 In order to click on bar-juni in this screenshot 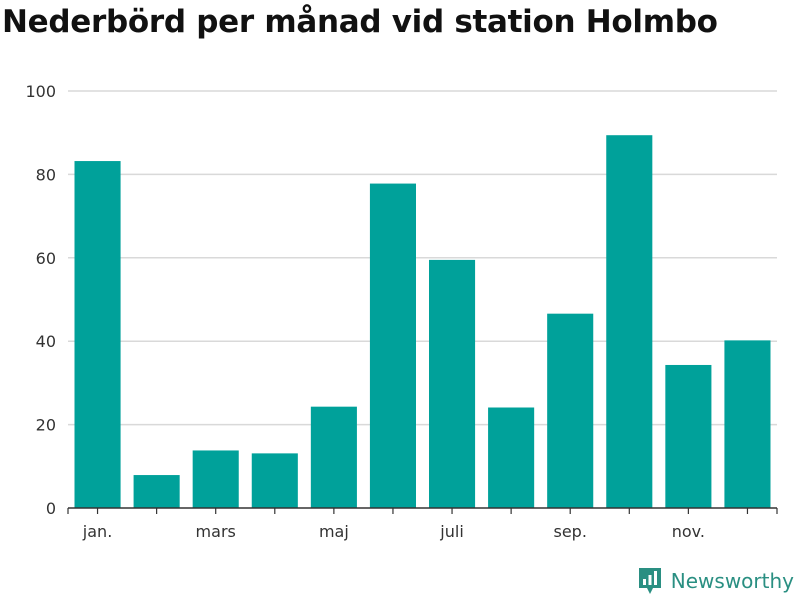, I will do `click(393, 345)`.